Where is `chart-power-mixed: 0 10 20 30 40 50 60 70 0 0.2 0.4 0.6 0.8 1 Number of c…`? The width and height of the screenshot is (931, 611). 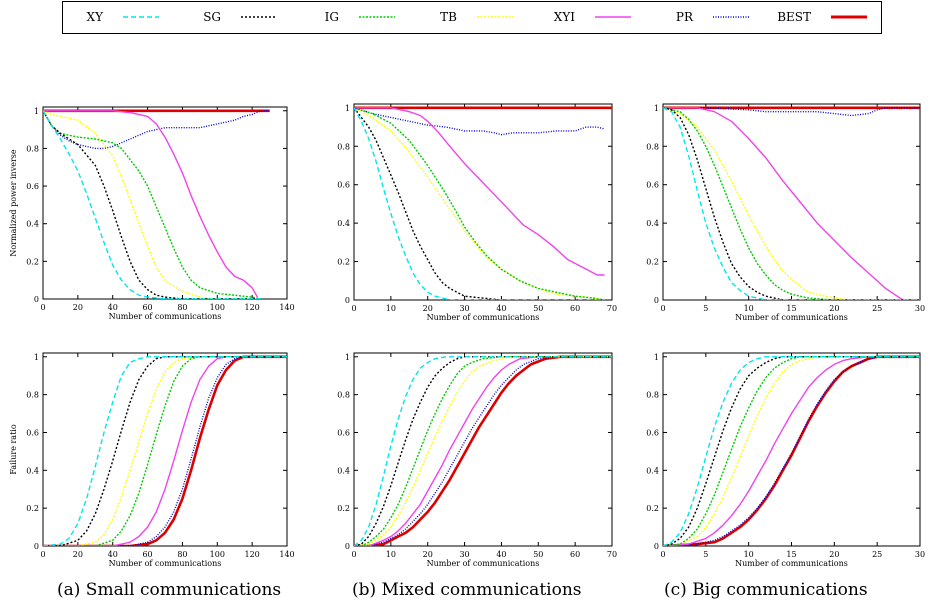
chart-power-mixed: 0 10 20 30 40 50 60 70 0 0.2 0.4 0.6 0.8 1 Number of c… is located at coordinates (477, 212).